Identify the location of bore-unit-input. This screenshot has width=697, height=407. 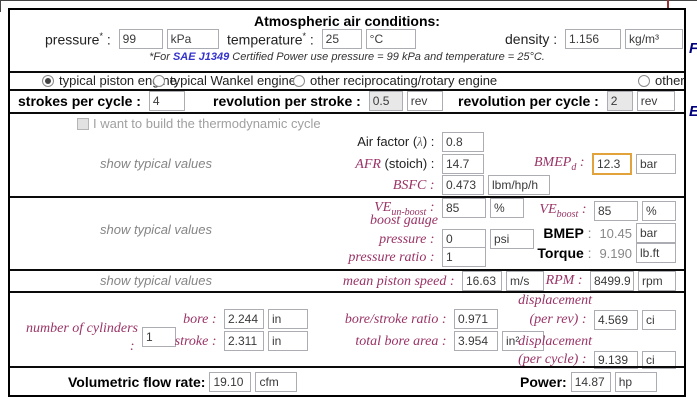
(288, 319).